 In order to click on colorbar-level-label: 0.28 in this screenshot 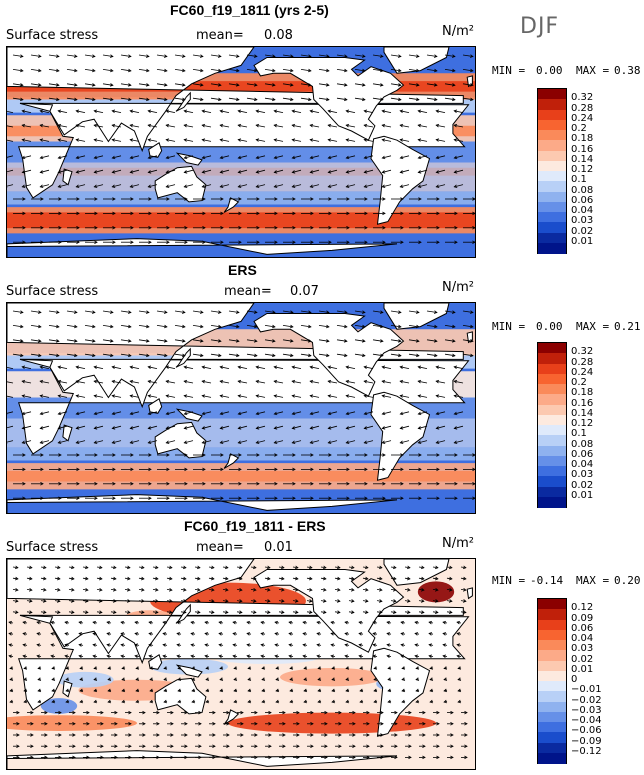, I will do `click(582, 108)`.